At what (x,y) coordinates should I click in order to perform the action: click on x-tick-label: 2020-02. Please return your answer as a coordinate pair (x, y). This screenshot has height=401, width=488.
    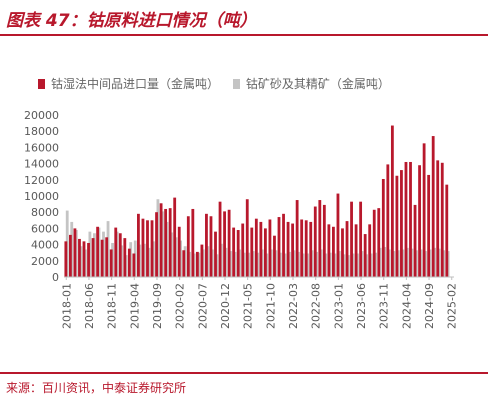
    Looking at the image, I should click on (180, 306).